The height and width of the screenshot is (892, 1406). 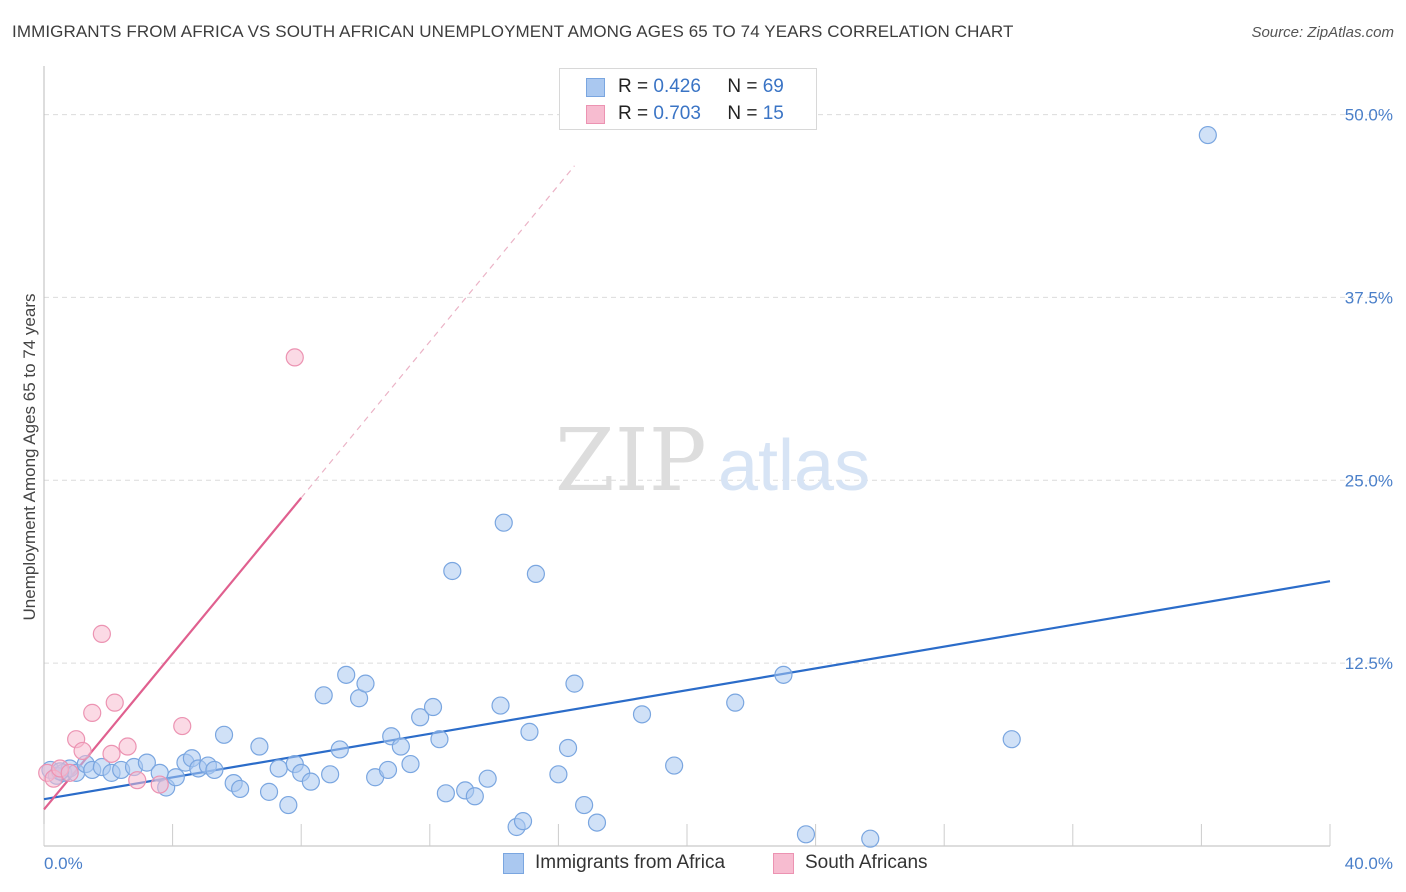 What do you see at coordinates (595, 87) in the screenshot?
I see `legend-swatch-blue` at bounding box center [595, 87].